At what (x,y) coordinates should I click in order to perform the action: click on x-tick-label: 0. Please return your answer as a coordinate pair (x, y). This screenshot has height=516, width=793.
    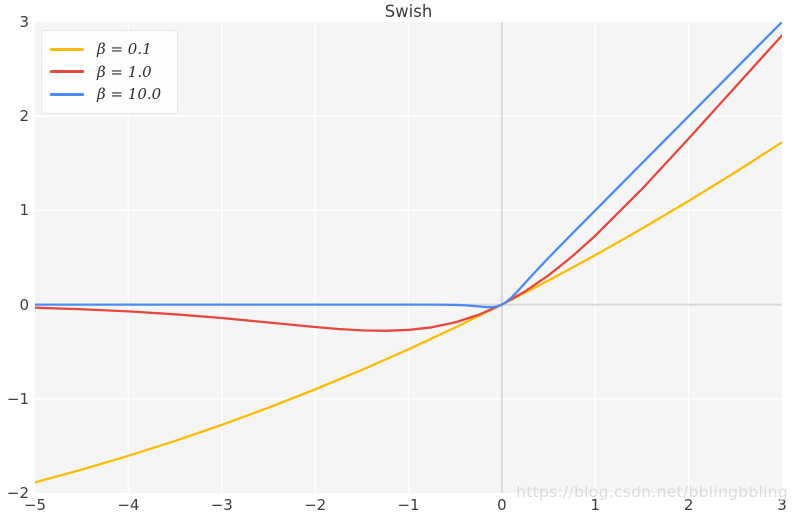
    Looking at the image, I should click on (502, 505).